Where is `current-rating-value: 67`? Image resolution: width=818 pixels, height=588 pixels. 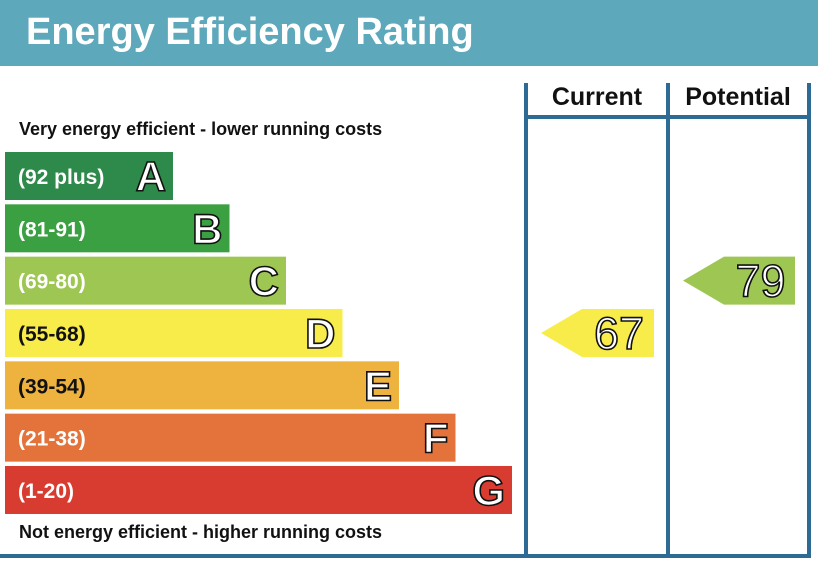 current-rating-value: 67 is located at coordinates (619, 333).